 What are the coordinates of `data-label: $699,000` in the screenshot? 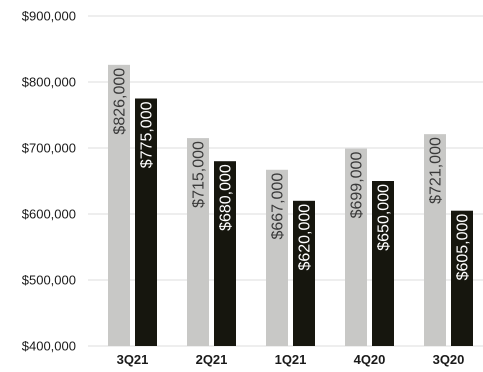 It's located at (357, 185).